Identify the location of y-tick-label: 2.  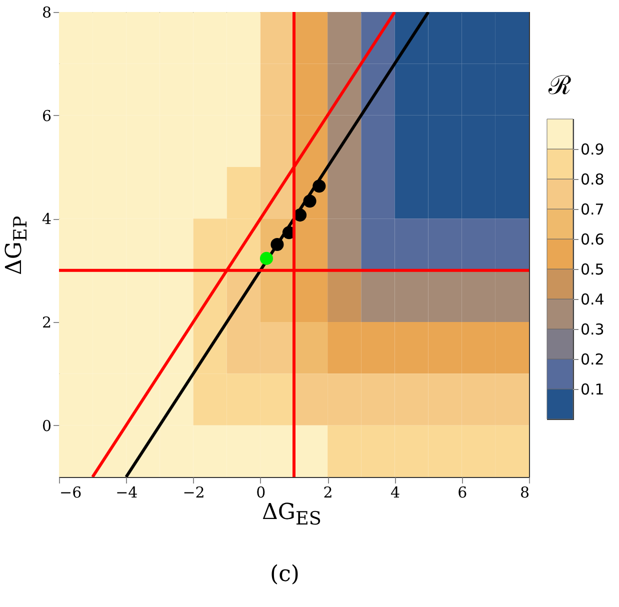
(47, 323).